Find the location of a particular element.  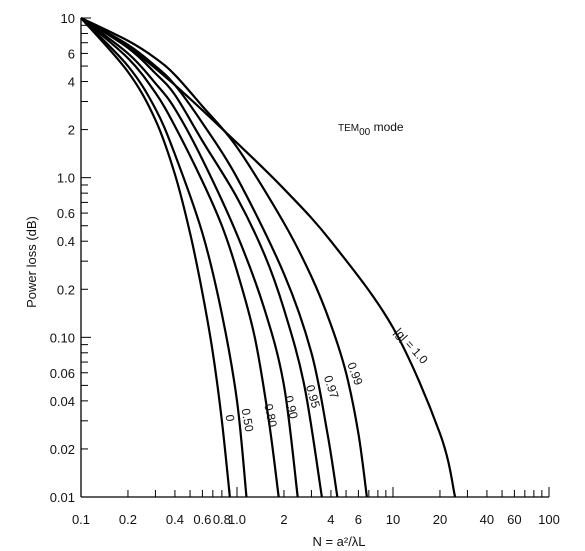

x-tick-label: 0.2 is located at coordinates (128, 519).